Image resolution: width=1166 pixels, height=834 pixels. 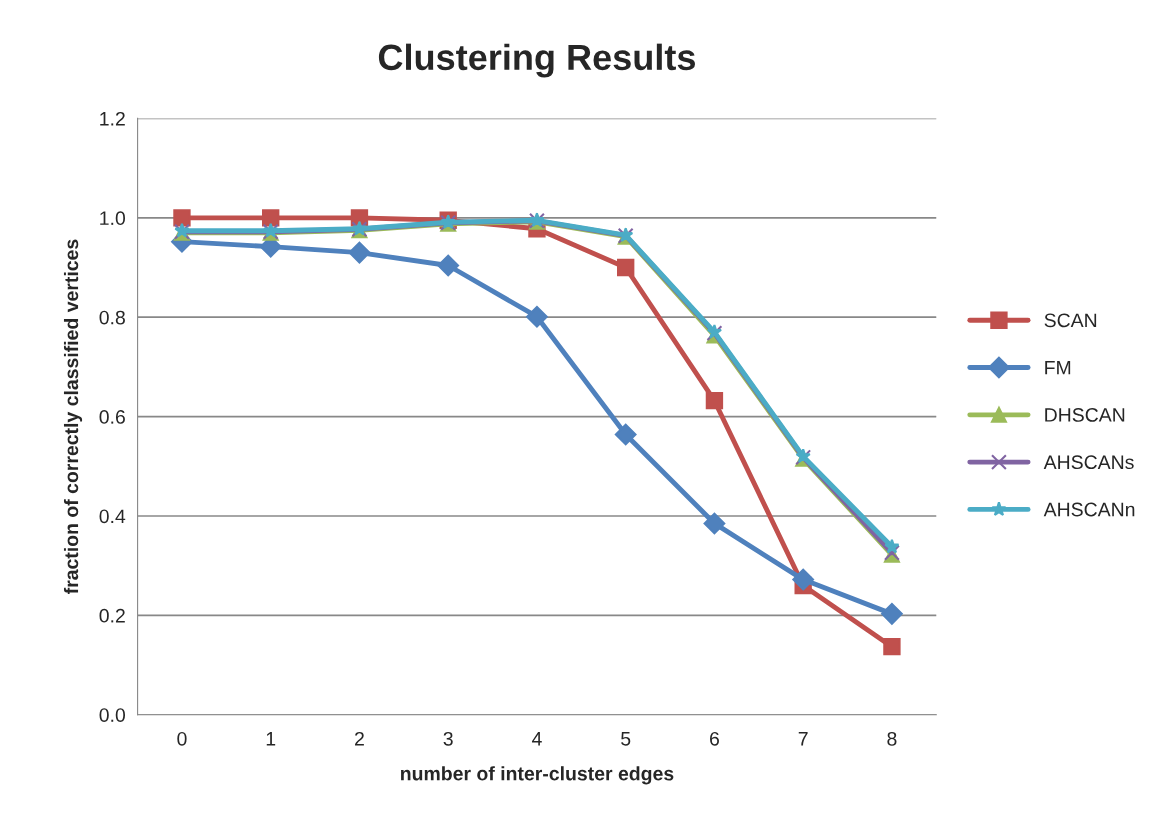 I want to click on y-axis-title: fraction of correctly classified vertices, so click(x=73, y=417).